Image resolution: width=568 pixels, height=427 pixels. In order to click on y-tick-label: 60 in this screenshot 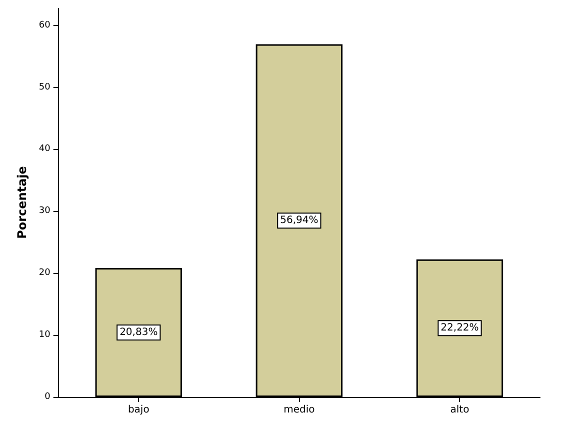, I will do `click(44, 25)`.